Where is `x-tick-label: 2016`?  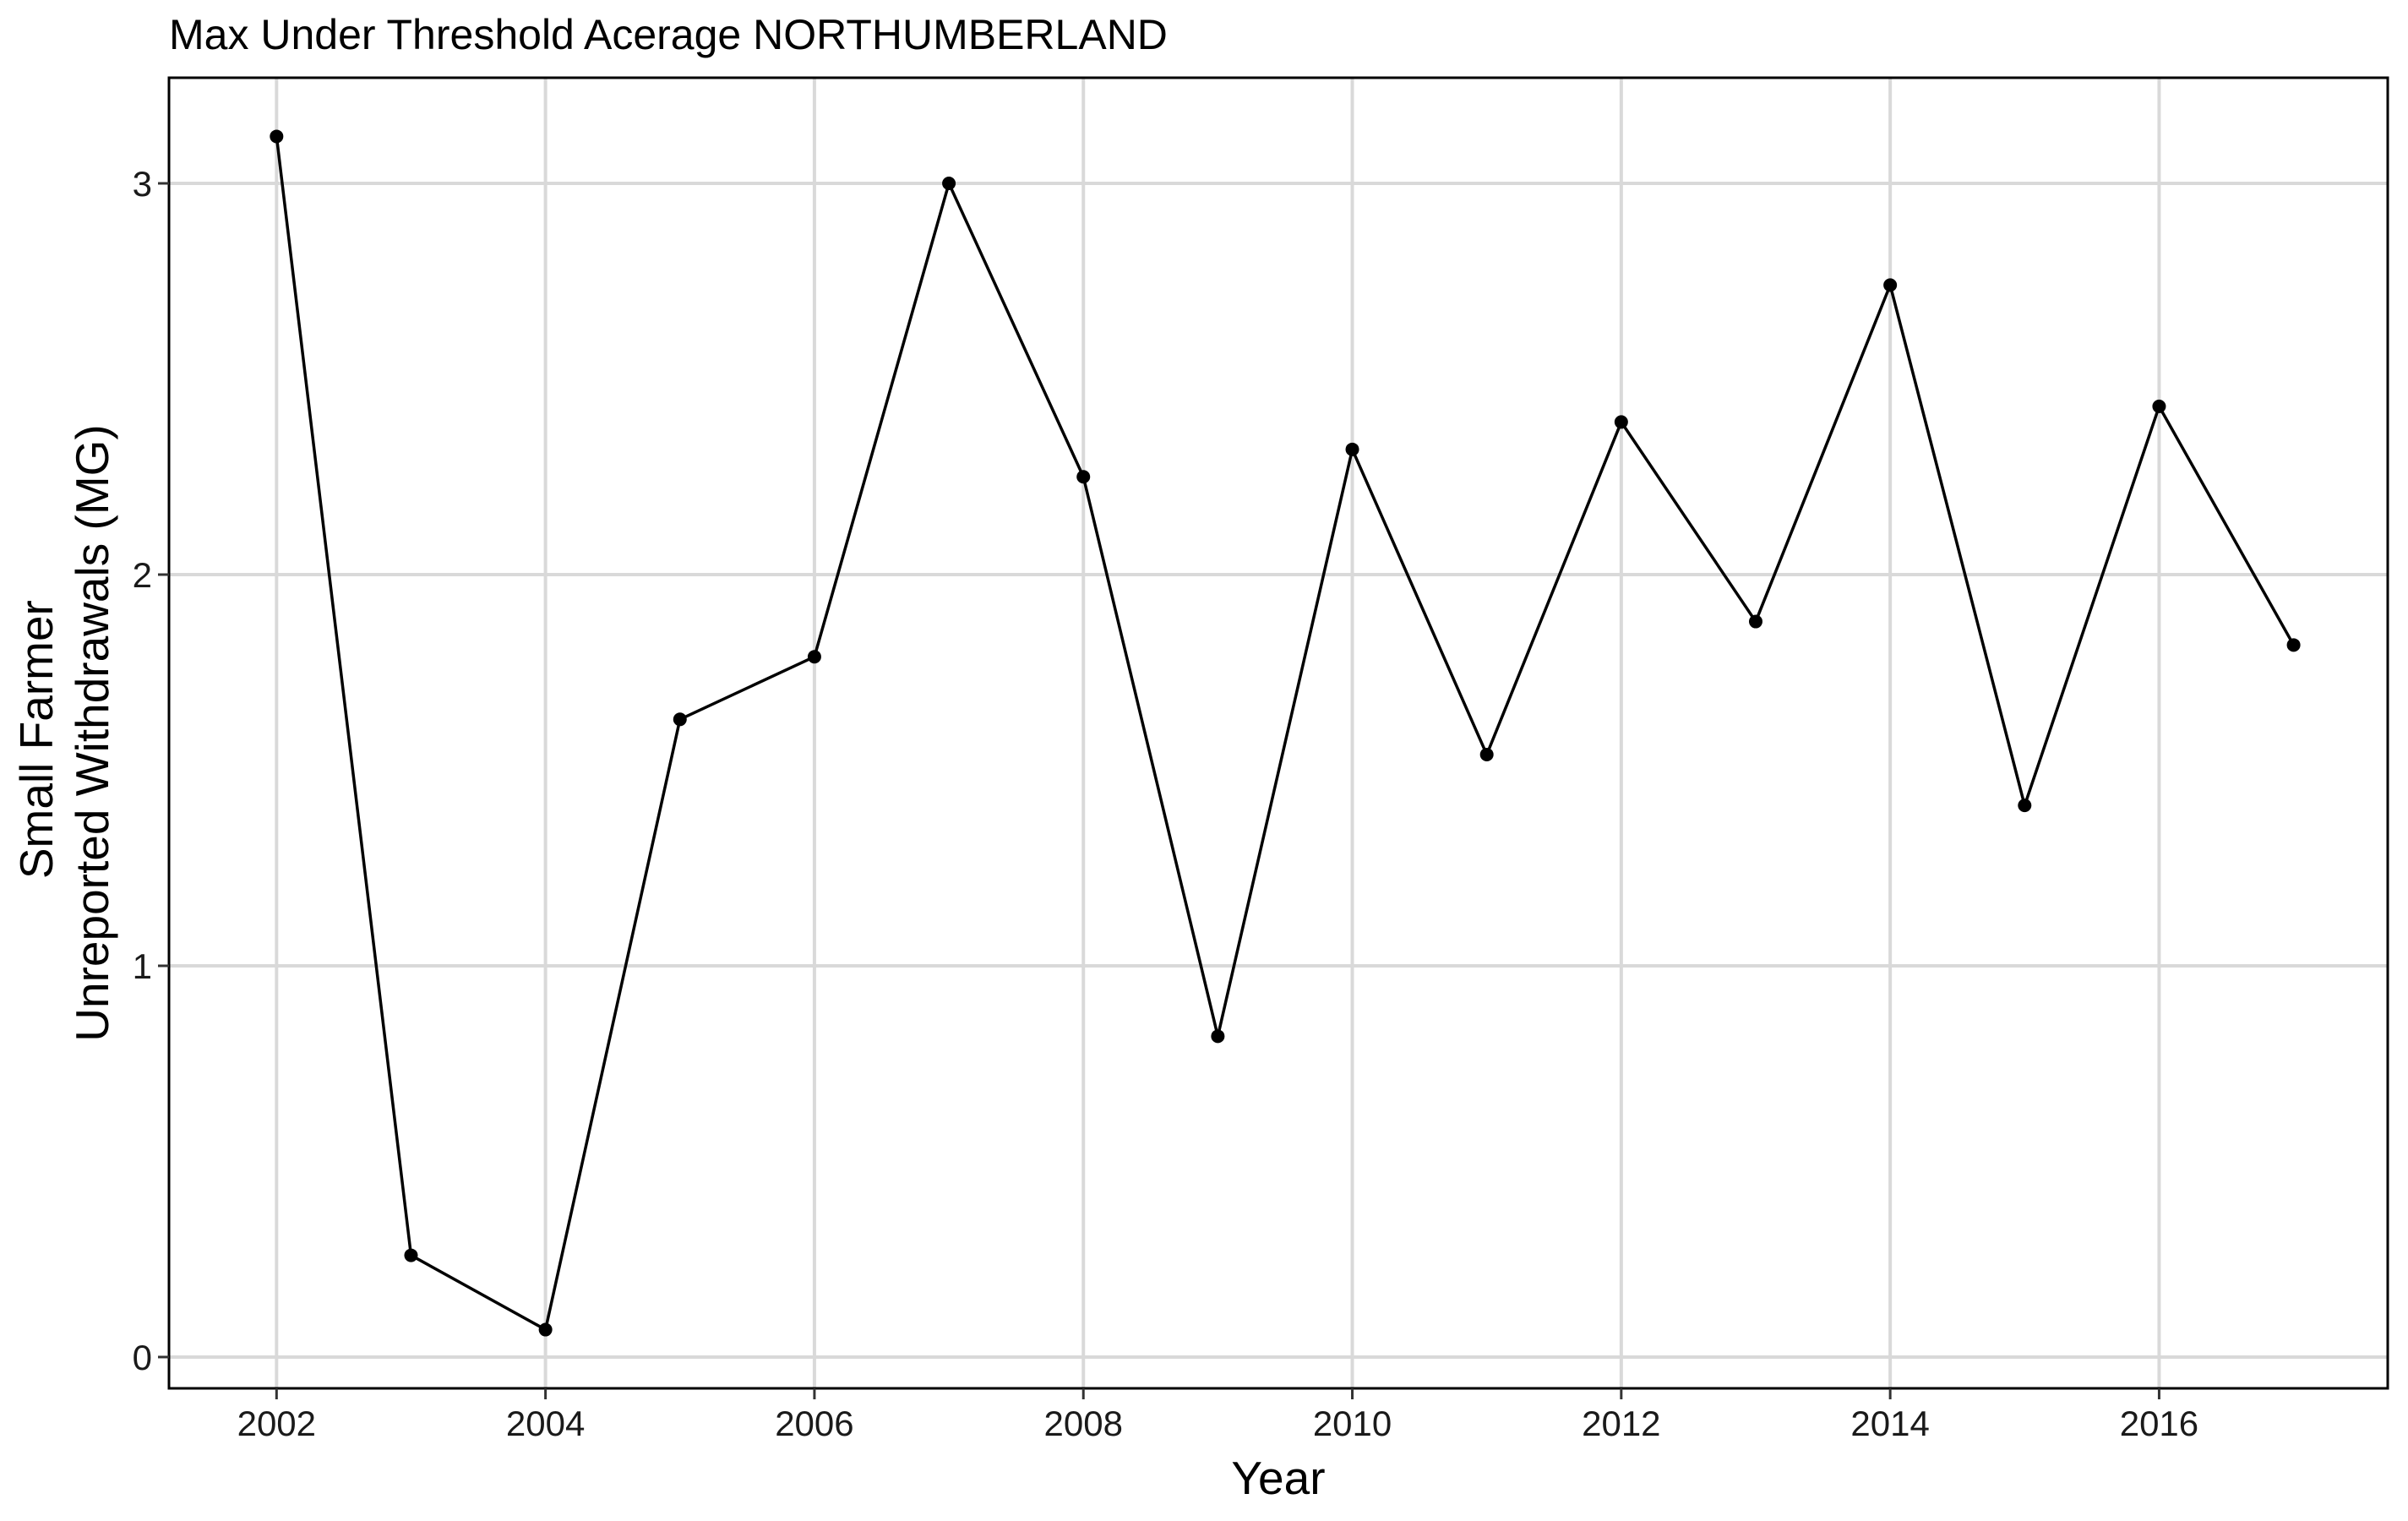 x-tick-label: 2016 is located at coordinates (2159, 1423).